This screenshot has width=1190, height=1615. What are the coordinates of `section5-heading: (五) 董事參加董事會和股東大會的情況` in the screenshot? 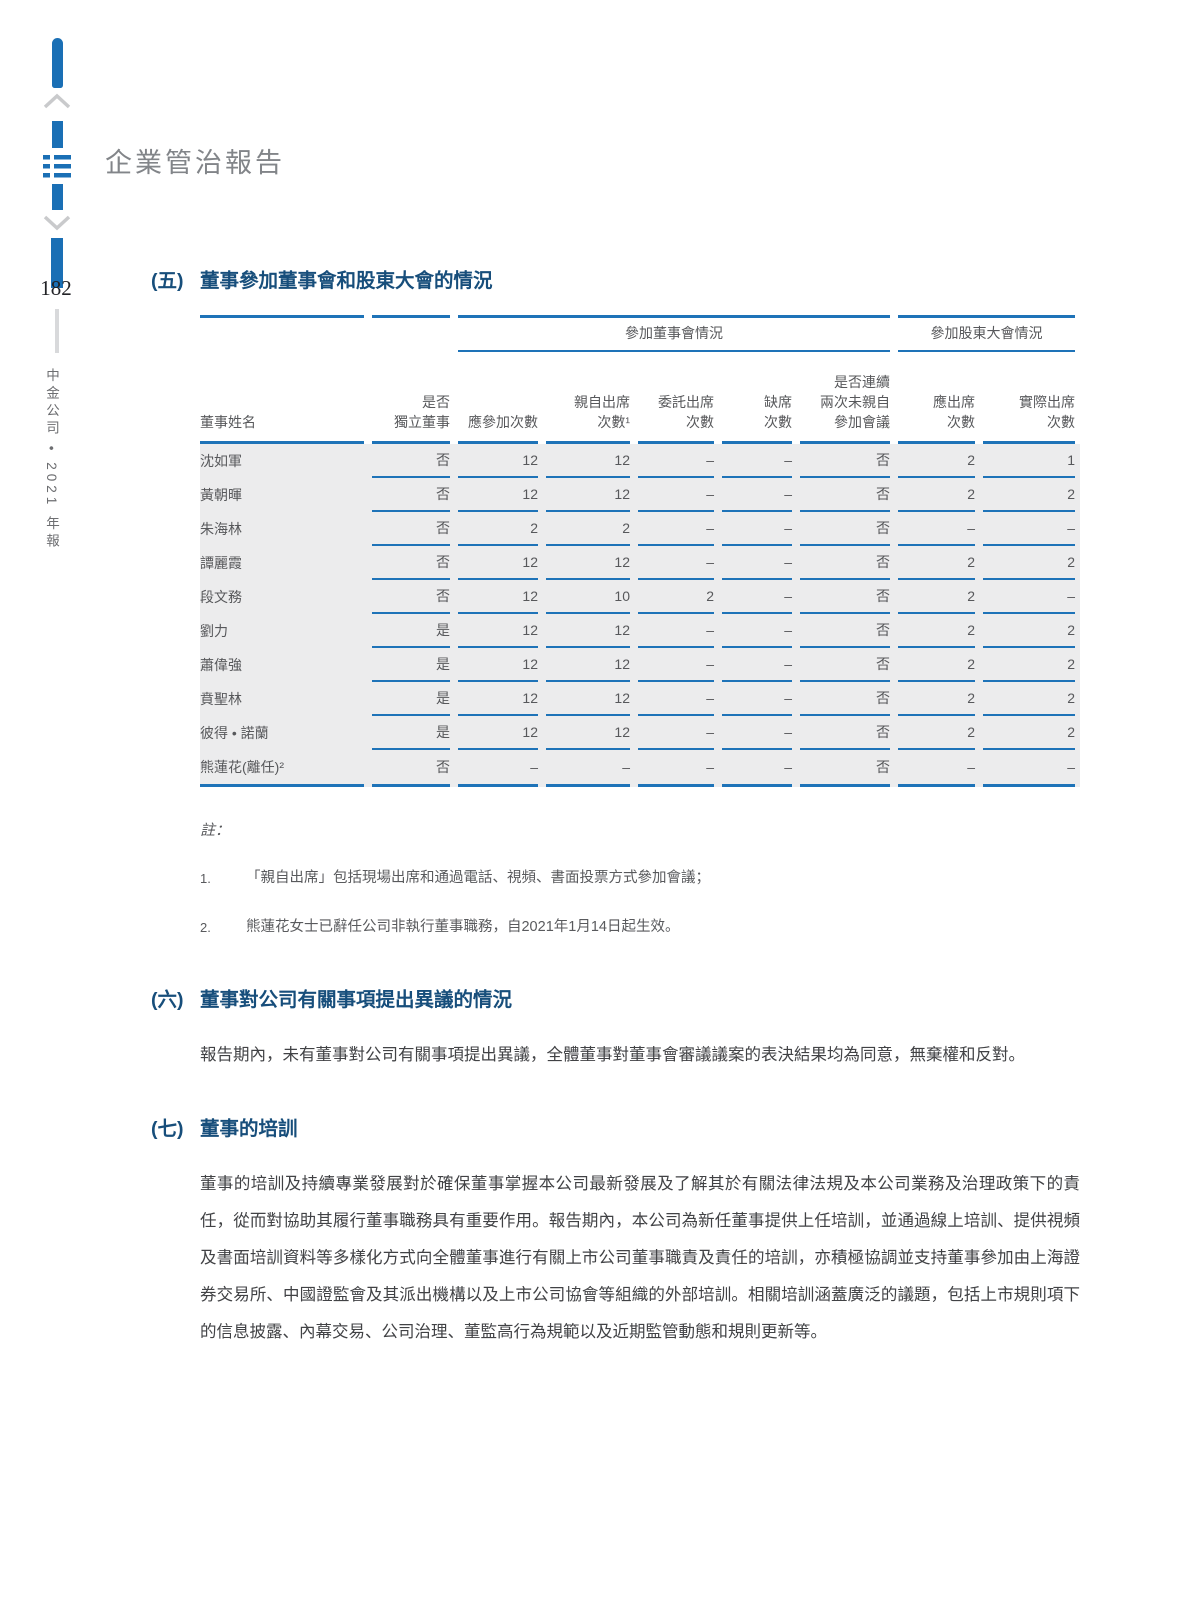 It's located at (615, 281).